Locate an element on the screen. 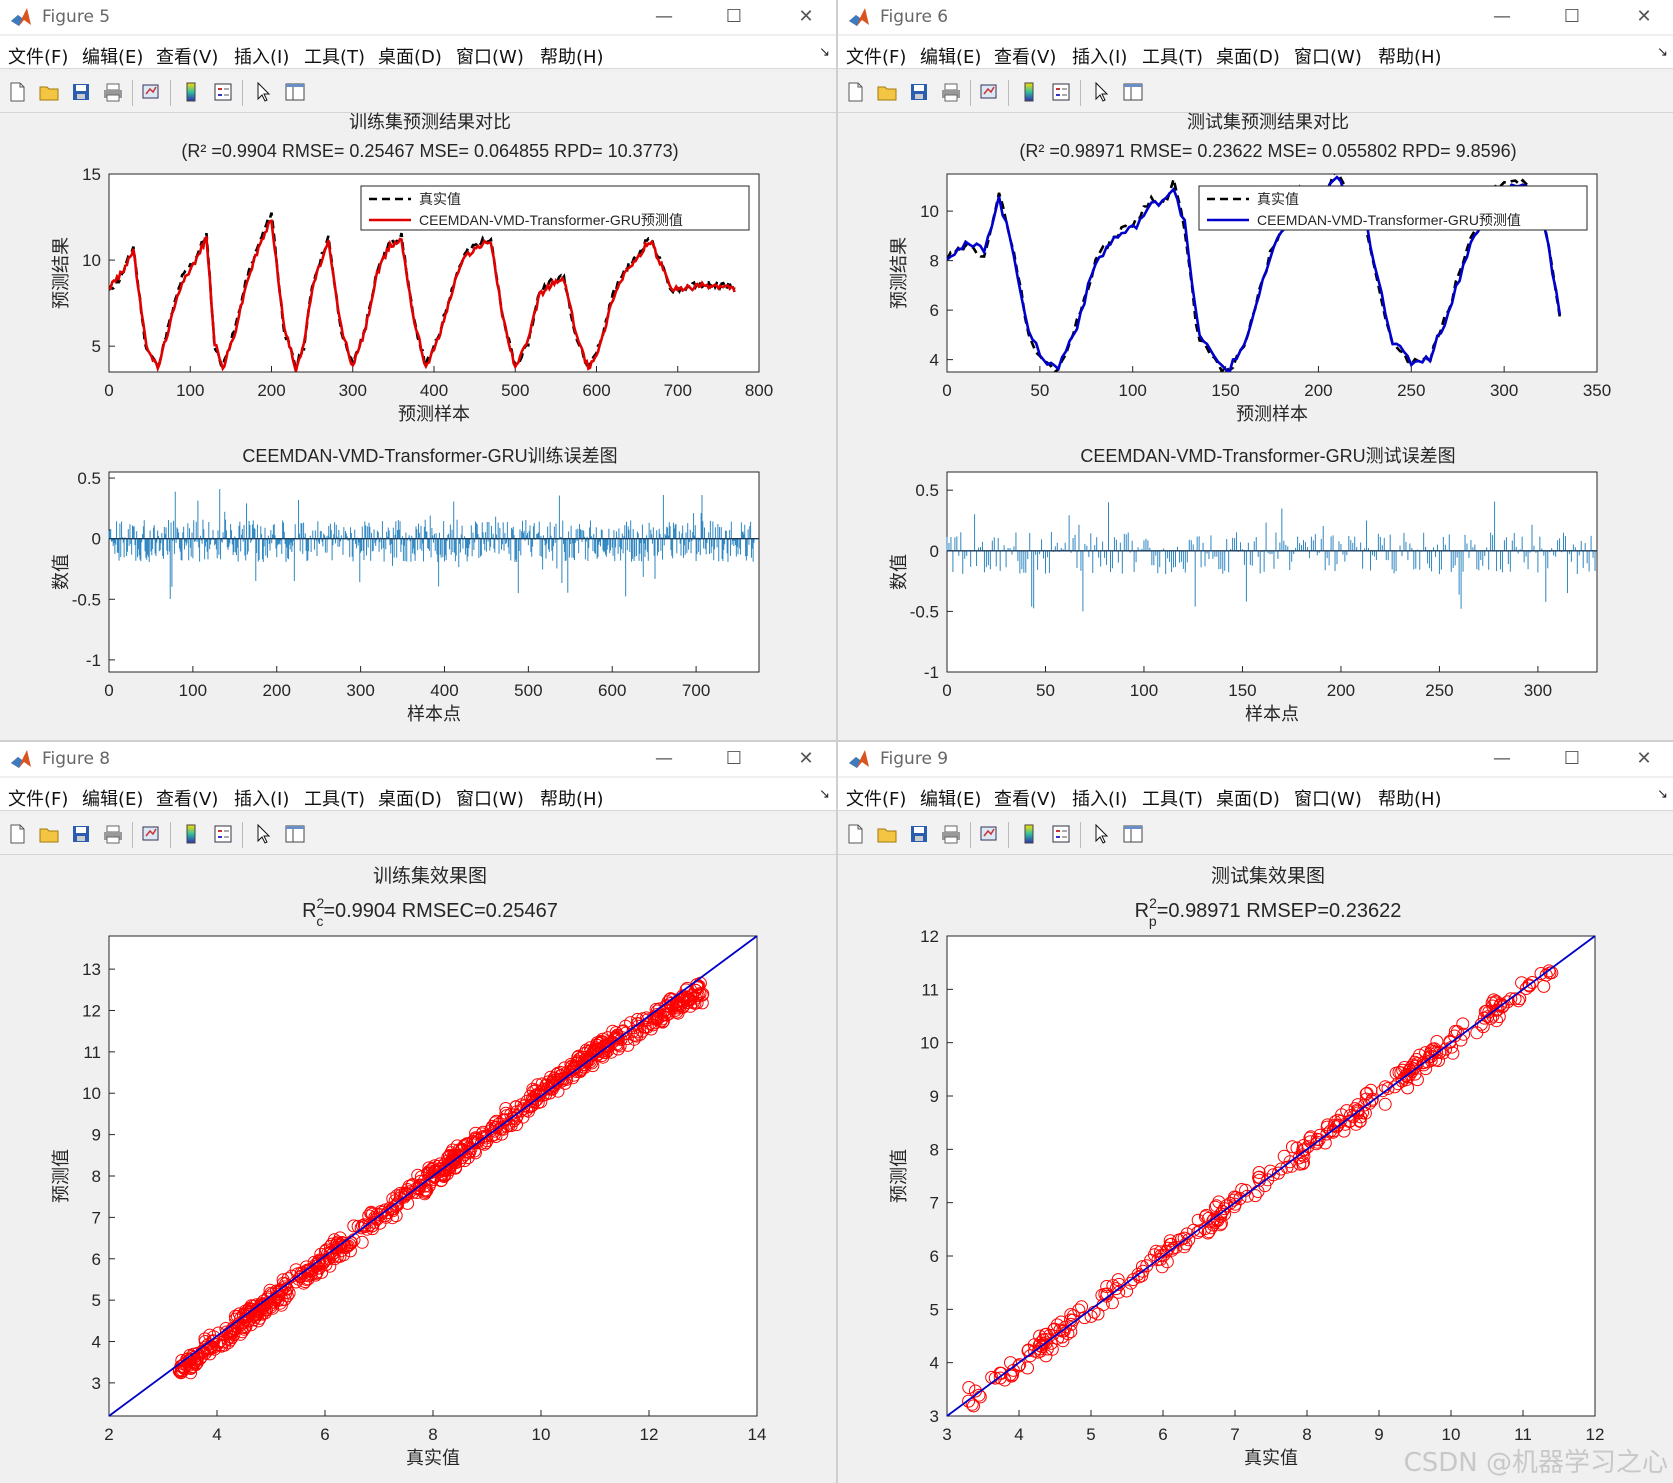 The height and width of the screenshot is (1483, 1673). x-tick-label: 50 is located at coordinates (1039, 390).